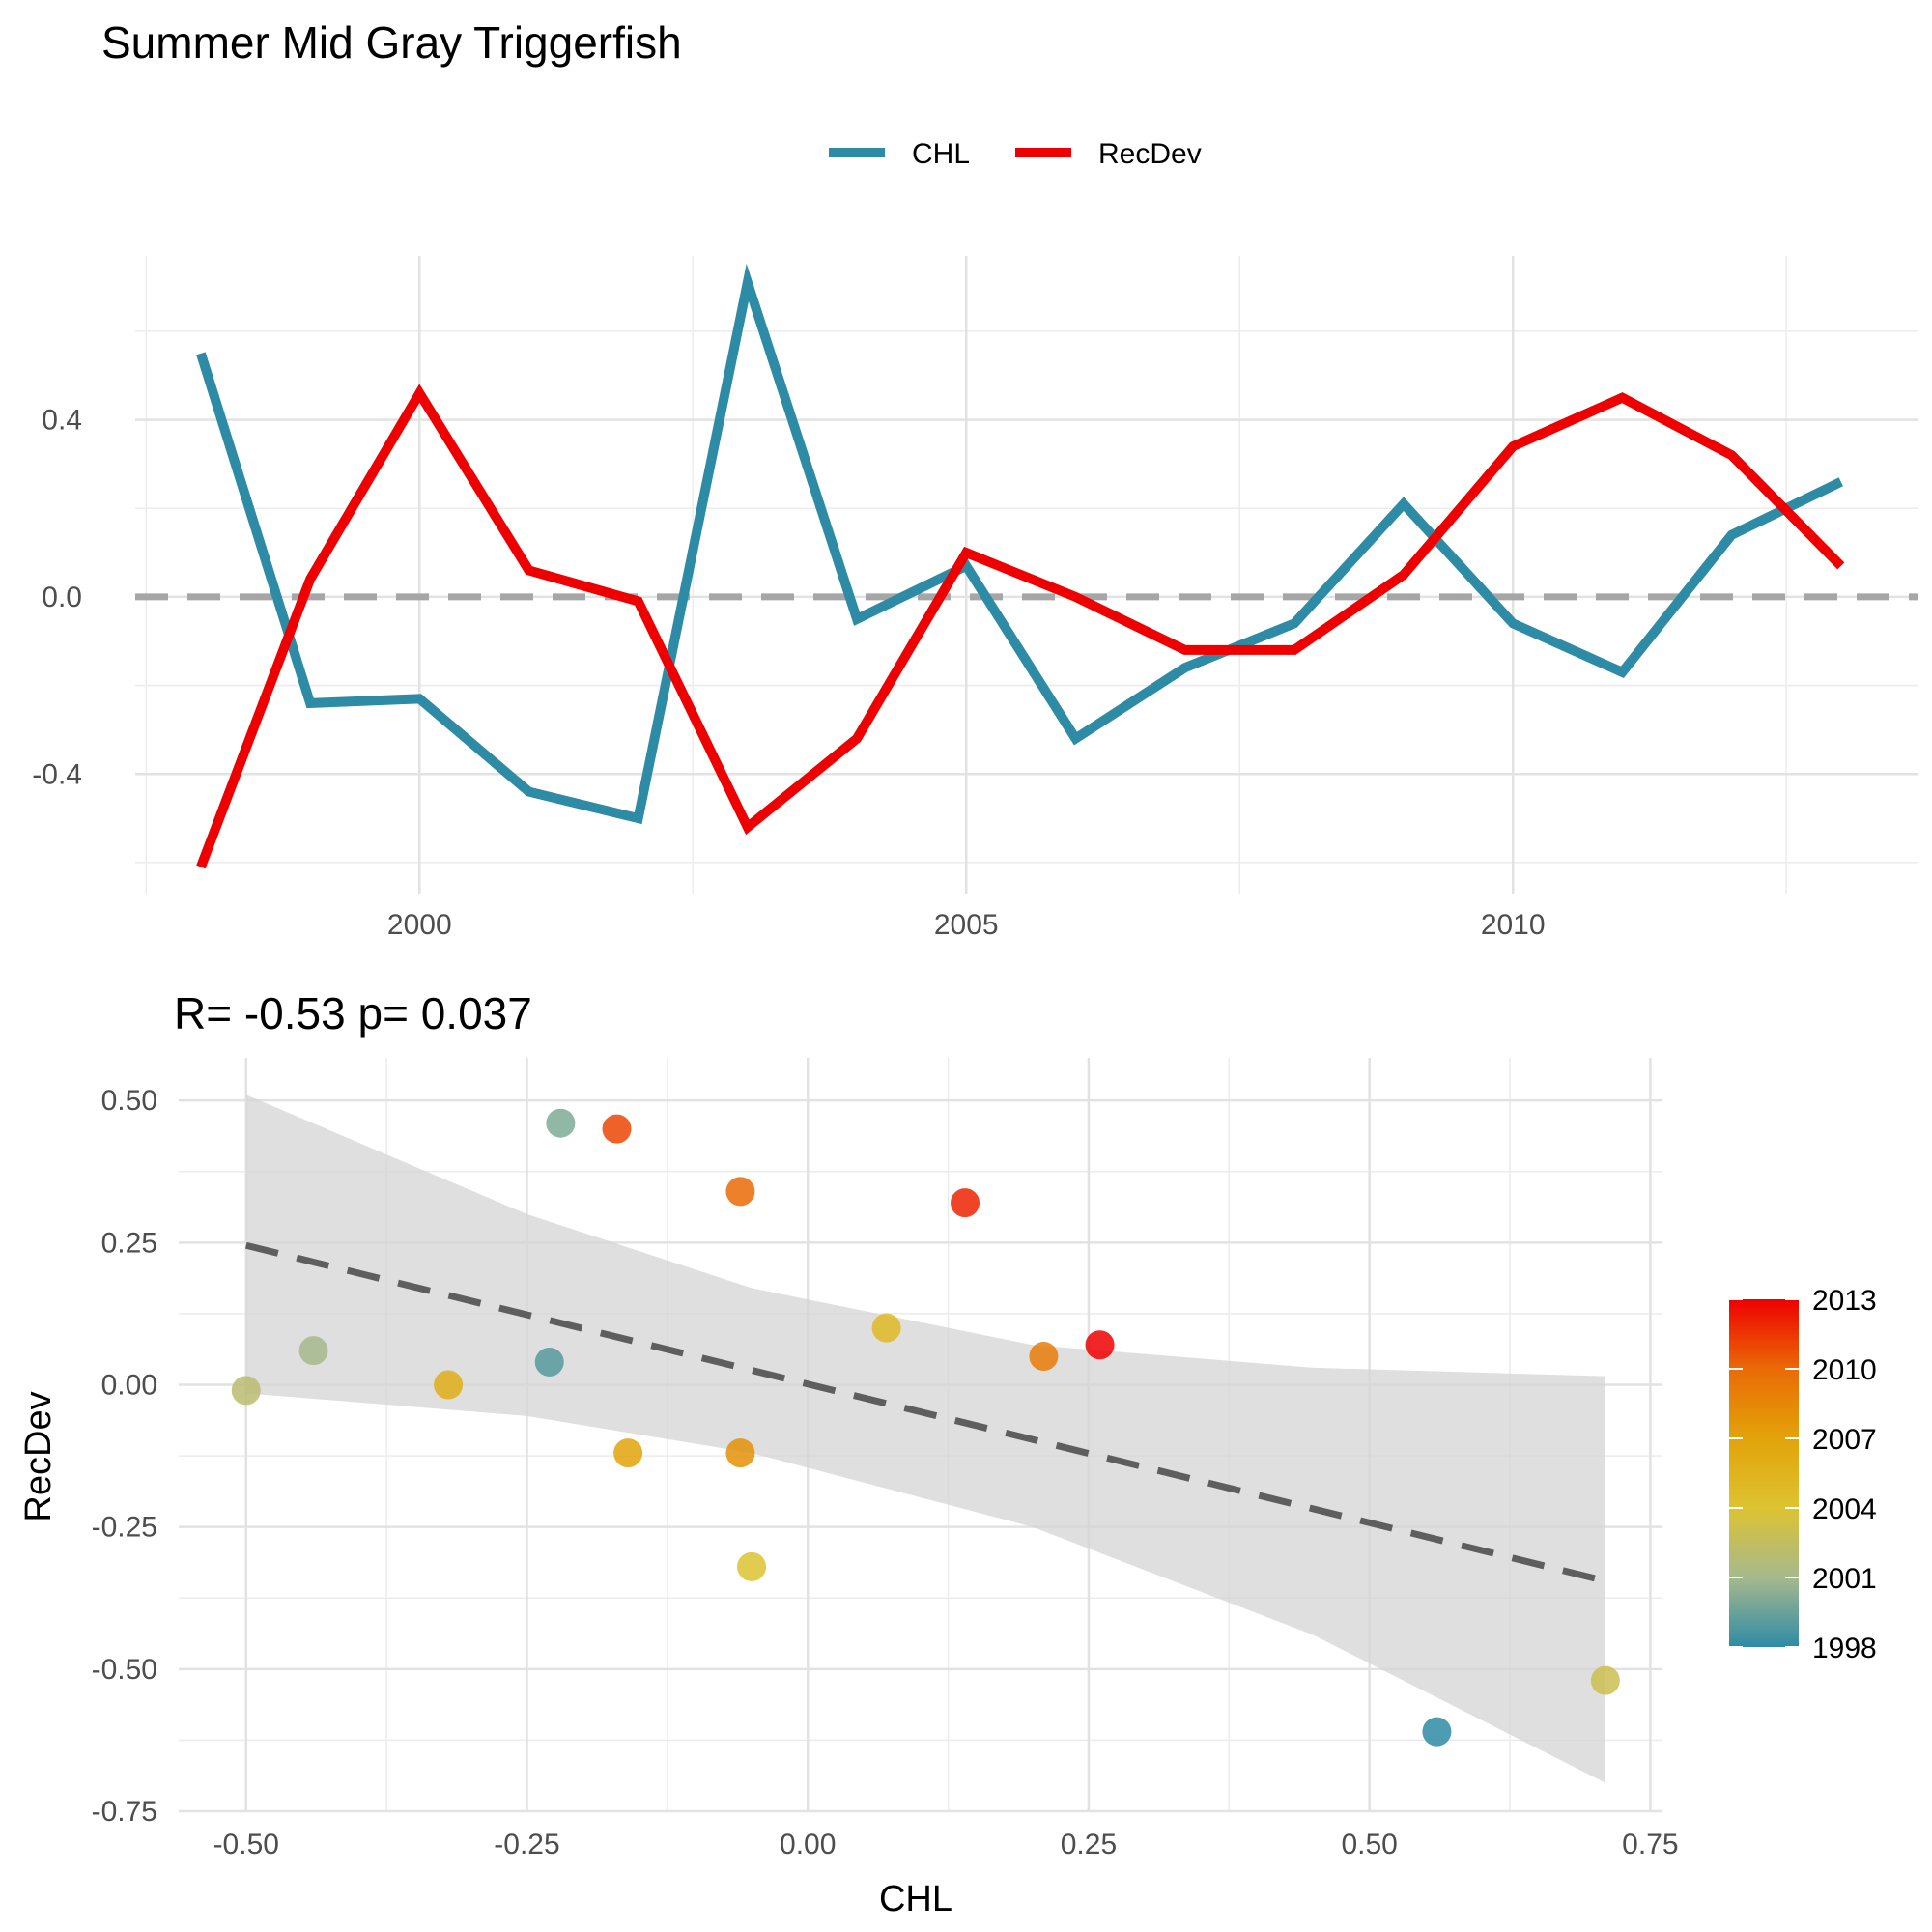  Describe the element at coordinates (1605, 1680) in the screenshot. I see `data-point-2003` at that location.